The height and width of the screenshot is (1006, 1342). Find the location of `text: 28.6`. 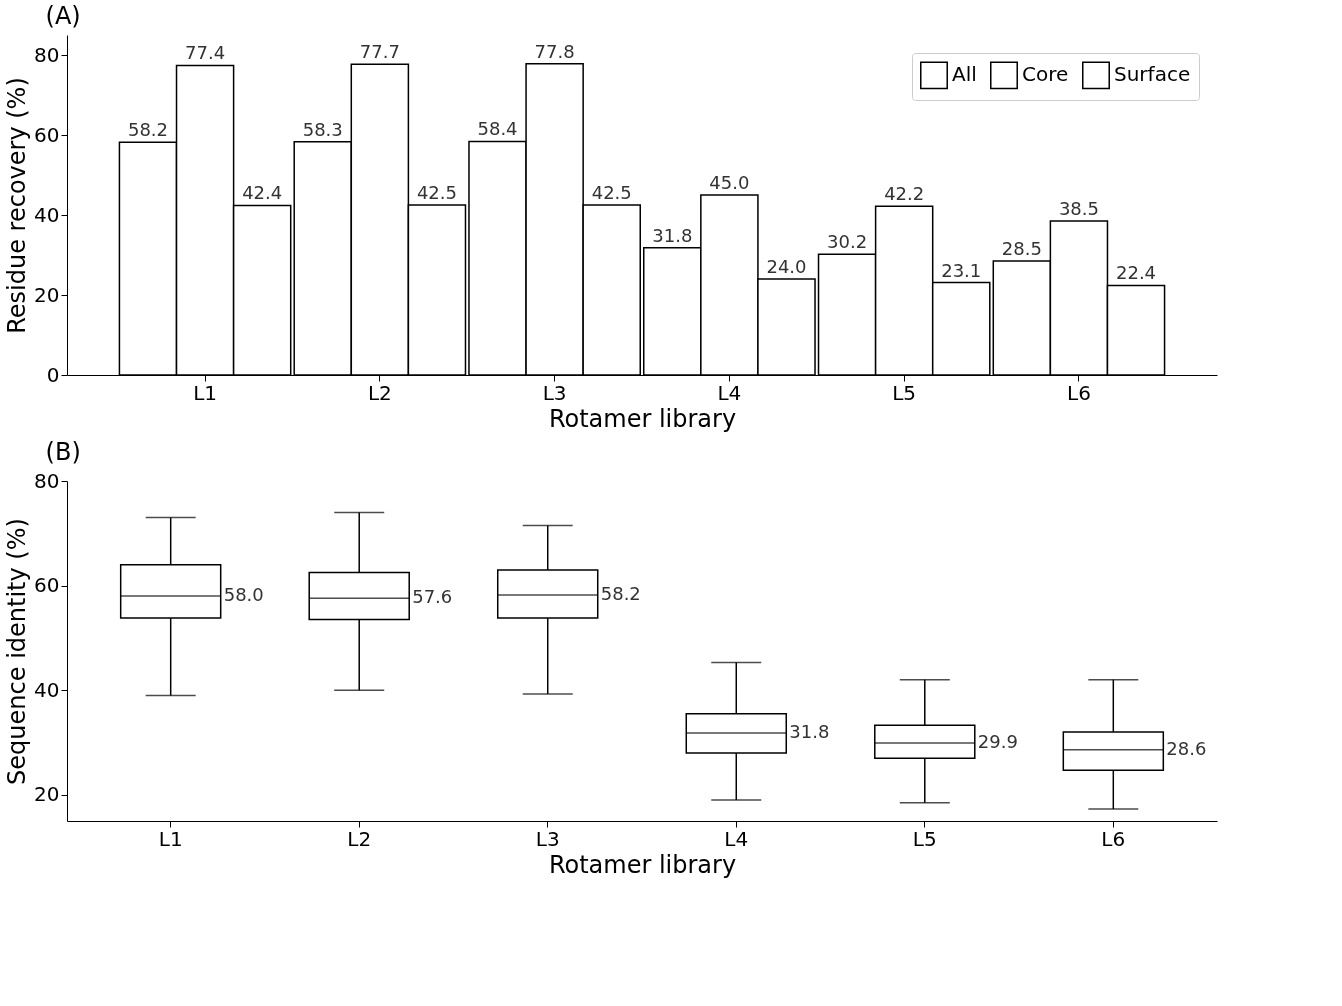

text: 28.6 is located at coordinates (1186, 748).